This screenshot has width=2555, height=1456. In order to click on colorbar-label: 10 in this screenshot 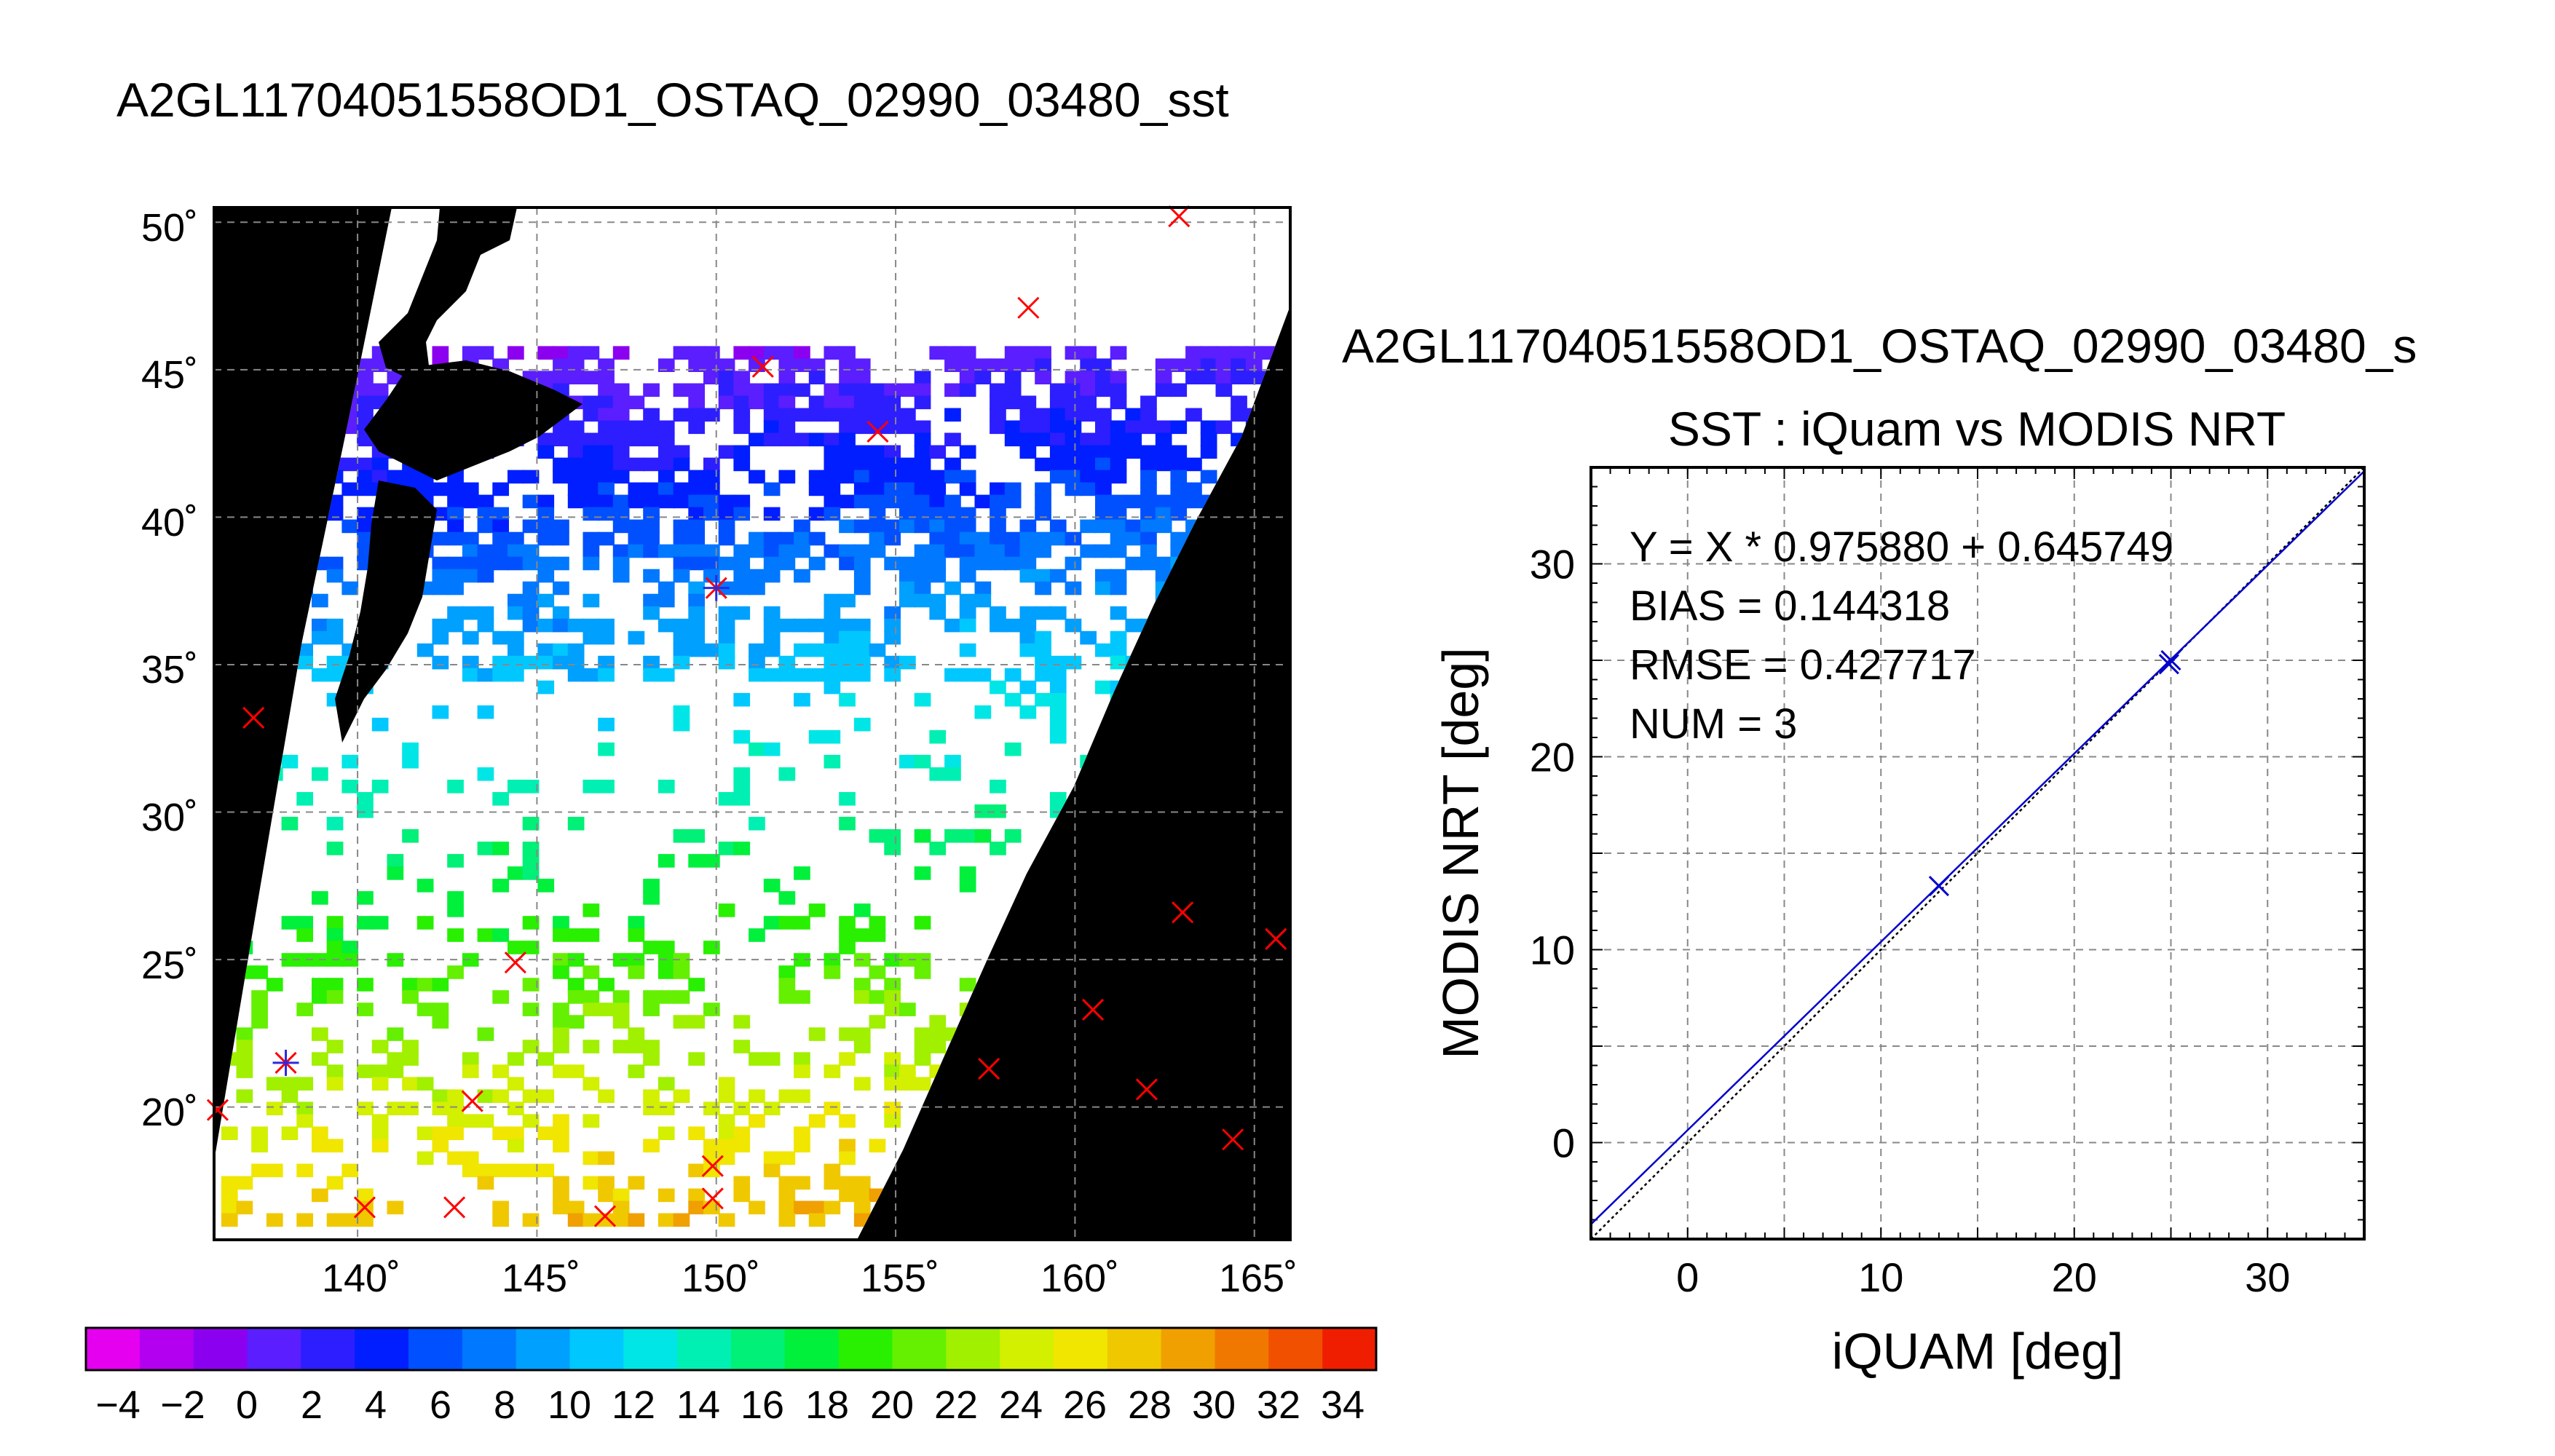, I will do `click(569, 1405)`.